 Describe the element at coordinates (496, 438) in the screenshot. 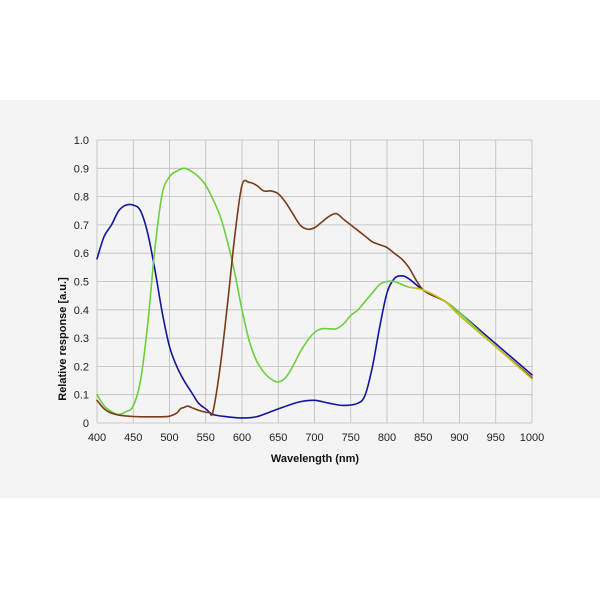

I see `x-tick-label: 950` at that location.